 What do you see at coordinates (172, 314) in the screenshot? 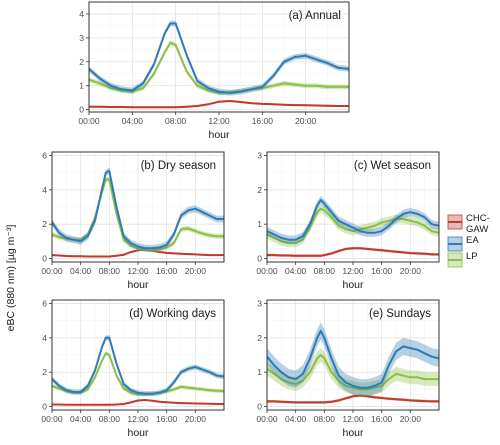
I see `panel-title: (d) Working days` at bounding box center [172, 314].